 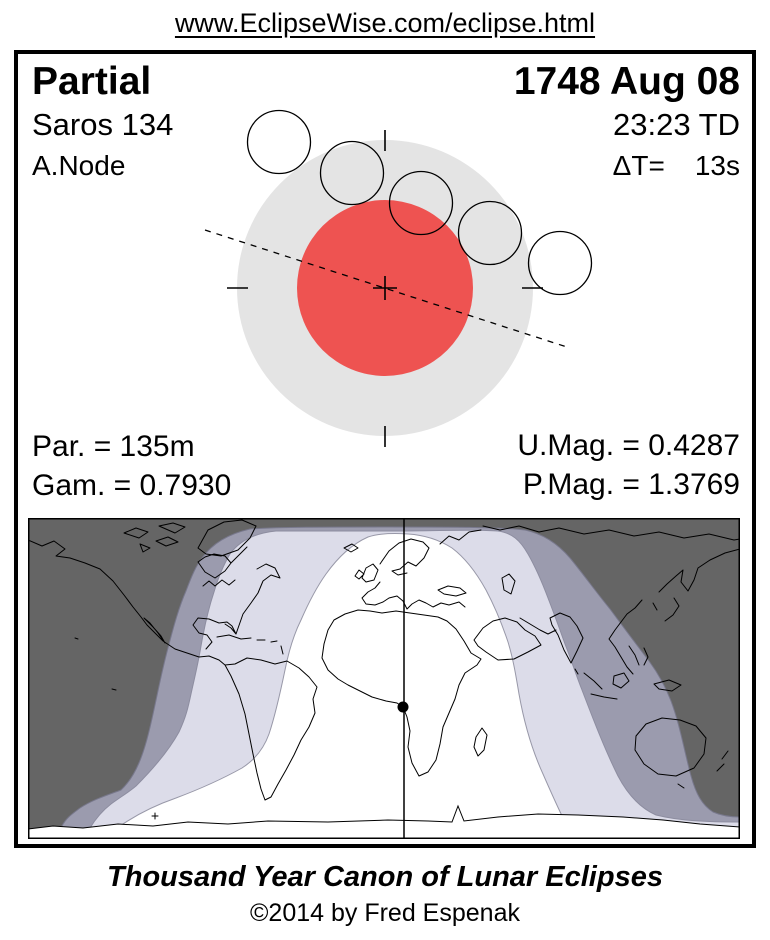 What do you see at coordinates (103, 124) in the screenshot?
I see `saros-series-label: Saros 134` at bounding box center [103, 124].